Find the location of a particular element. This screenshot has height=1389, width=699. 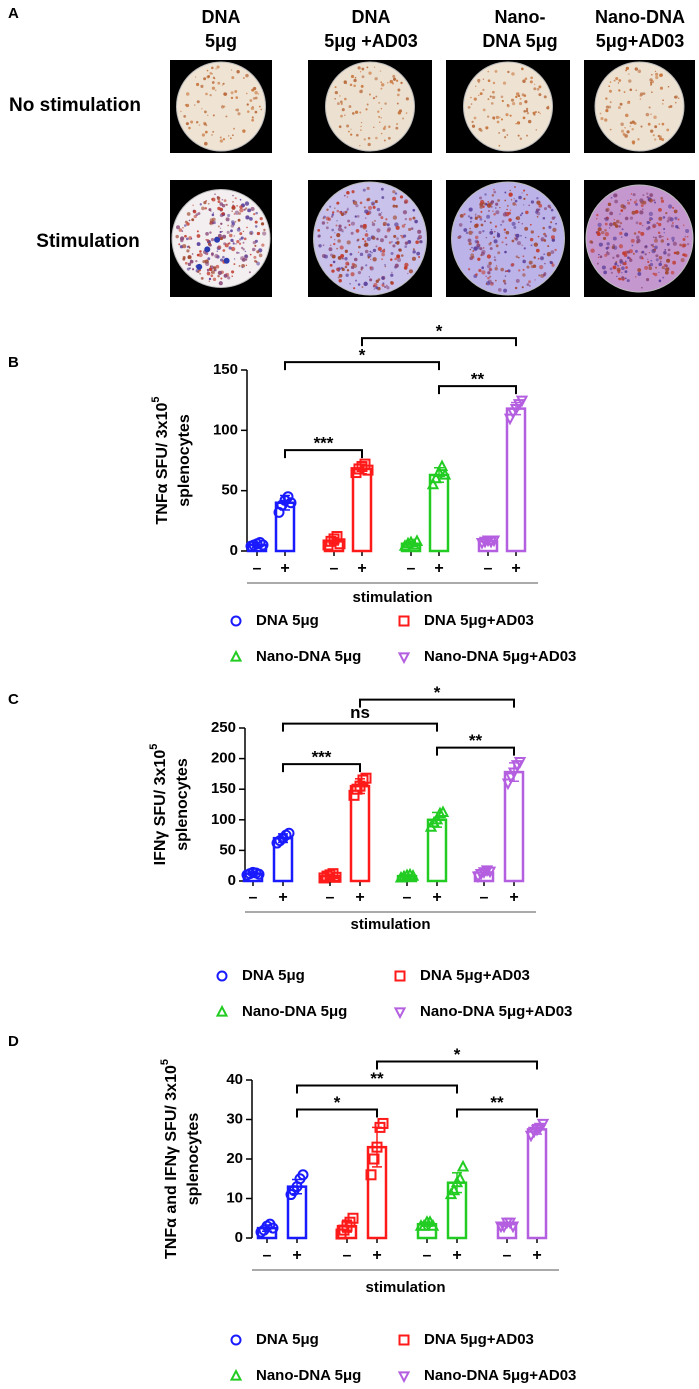

y-axis-label-text: TNFα and IFNγ SFU/ 3x10 is located at coordinates (171, 1162).